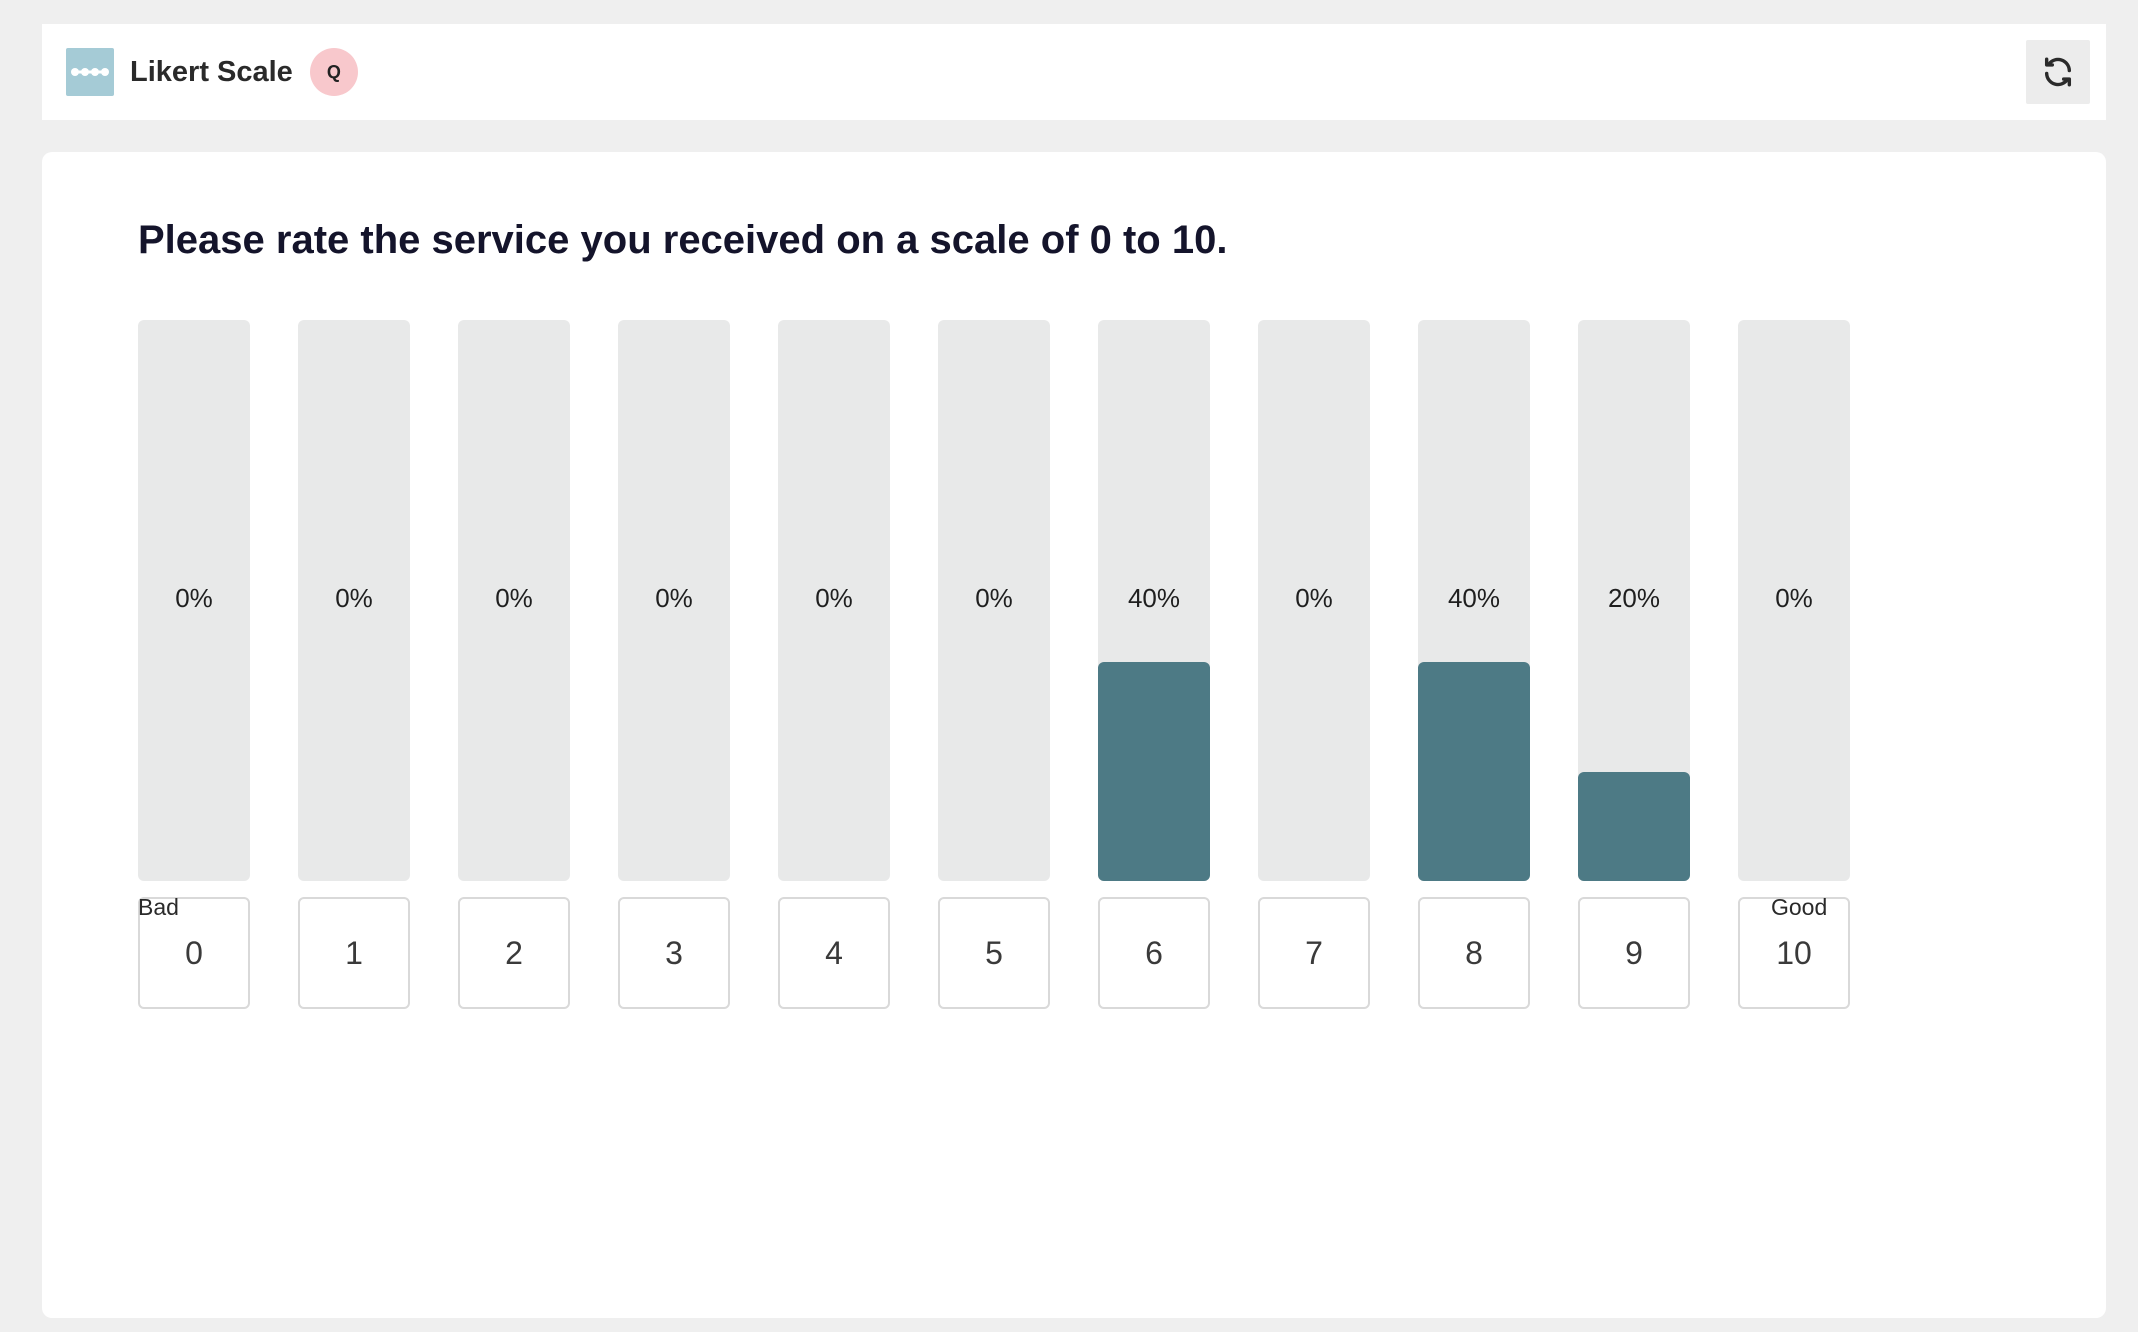 This screenshot has width=2138, height=1332. I want to click on scale-option-3: 3, so click(674, 953).